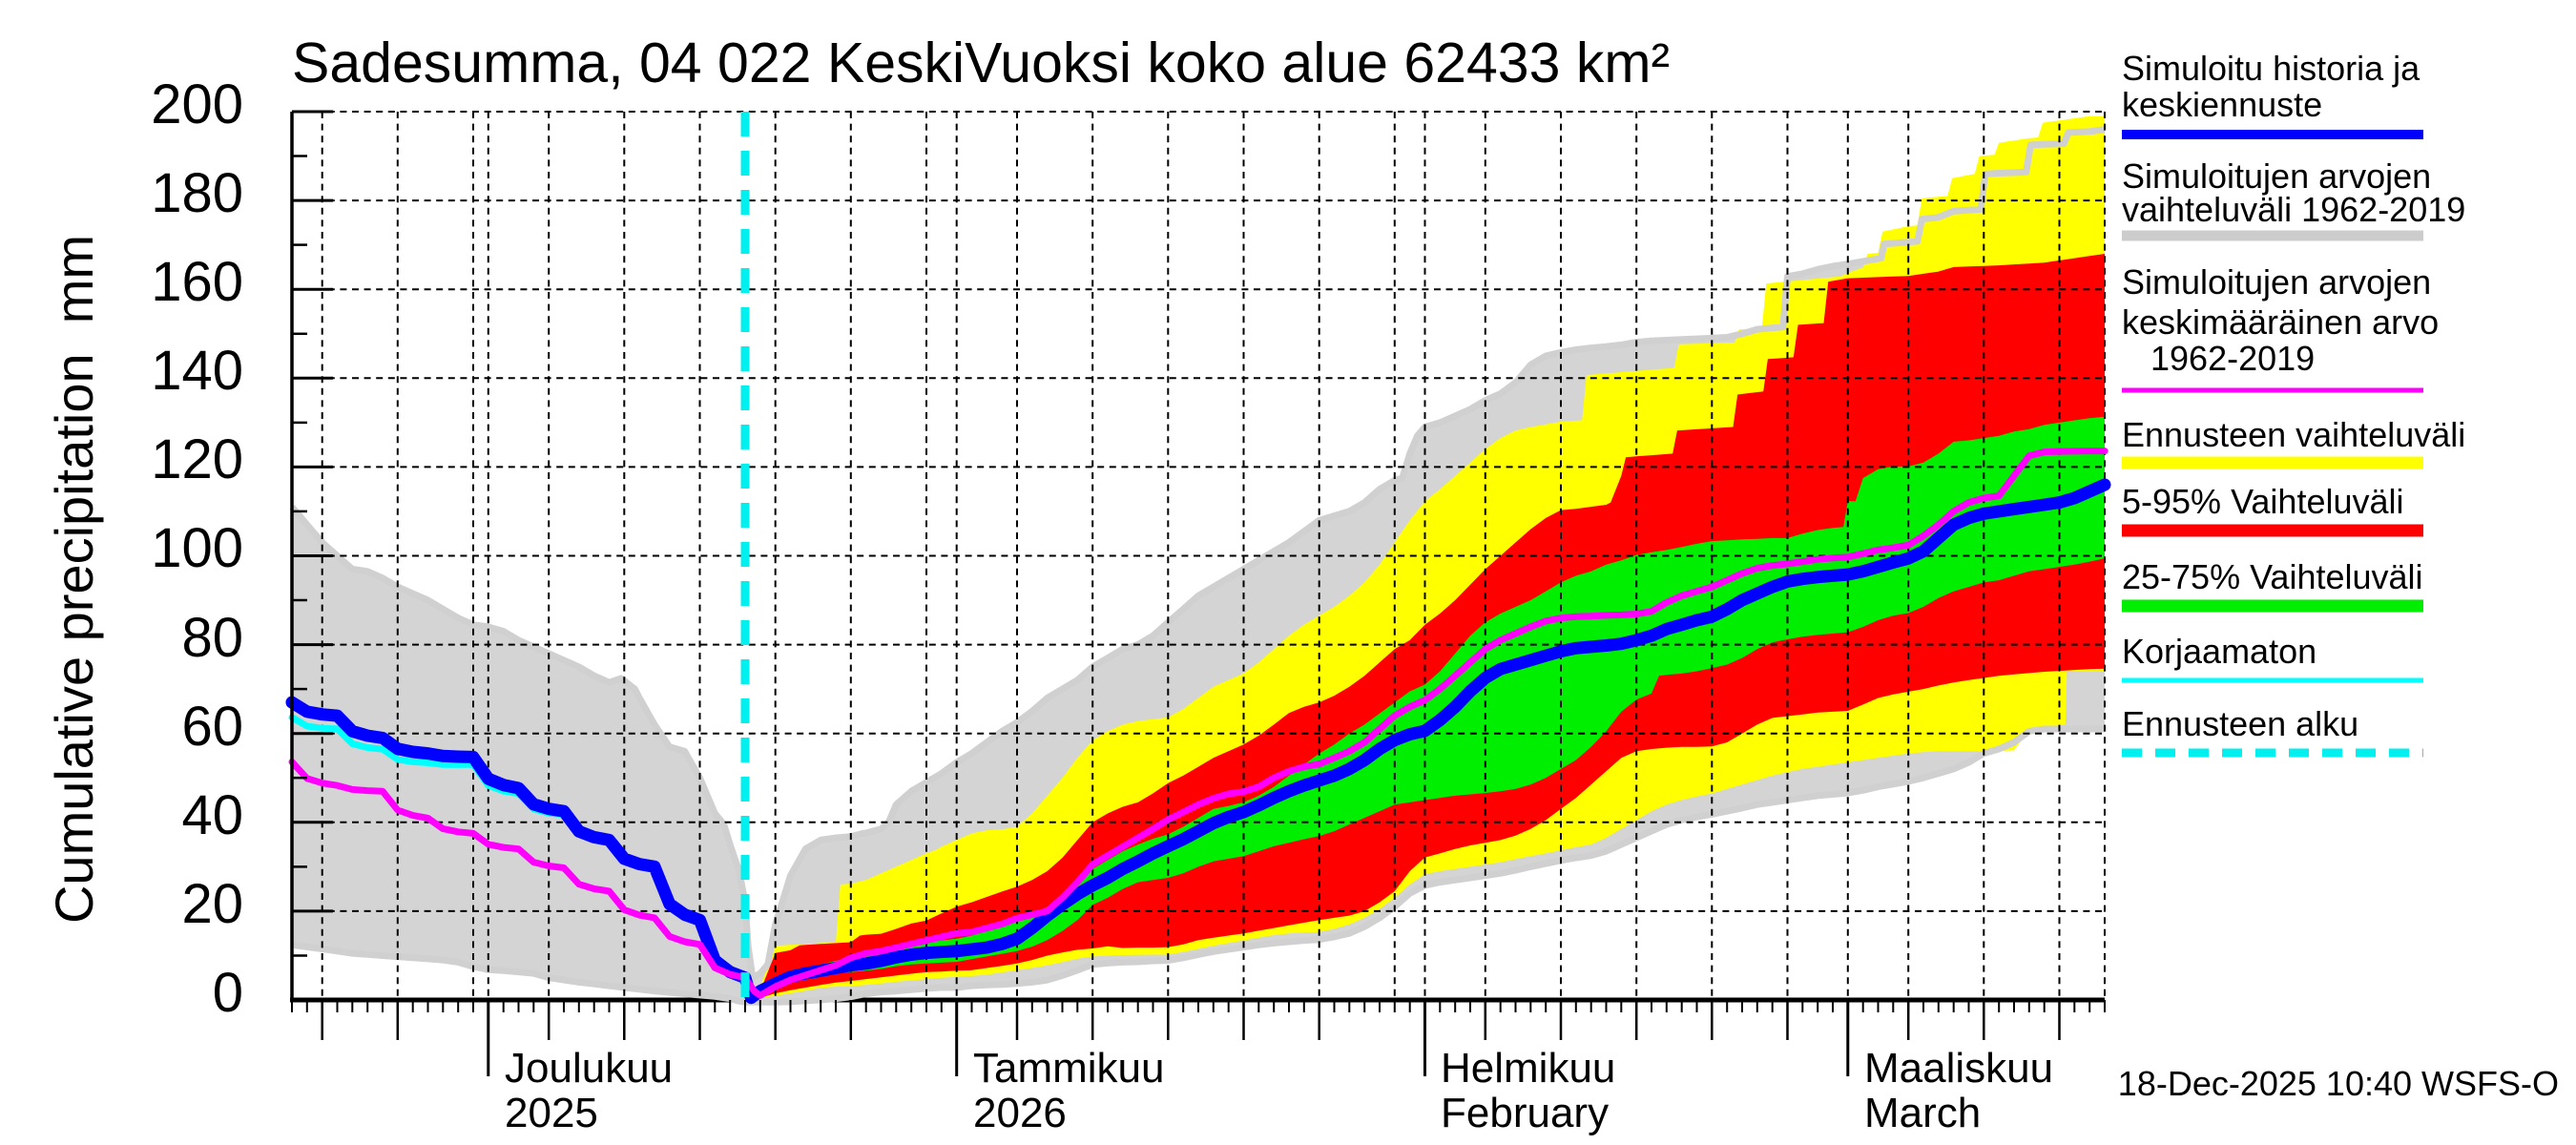 This screenshot has width=2576, height=1145. What do you see at coordinates (2293, 210) in the screenshot?
I see `svg-text: vaihteluväli 1962-2019` at bounding box center [2293, 210].